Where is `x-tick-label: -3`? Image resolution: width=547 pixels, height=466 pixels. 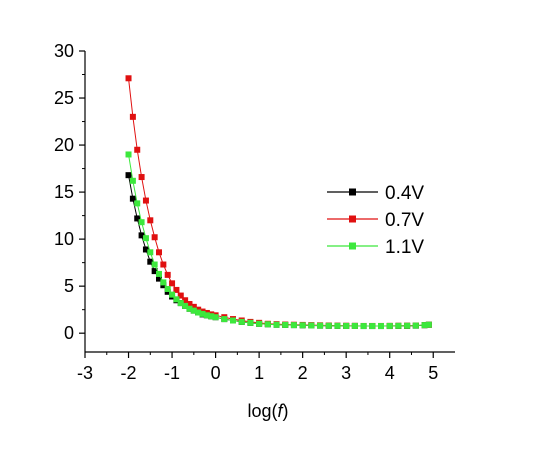
x-tick-label: -3 is located at coordinates (85, 373).